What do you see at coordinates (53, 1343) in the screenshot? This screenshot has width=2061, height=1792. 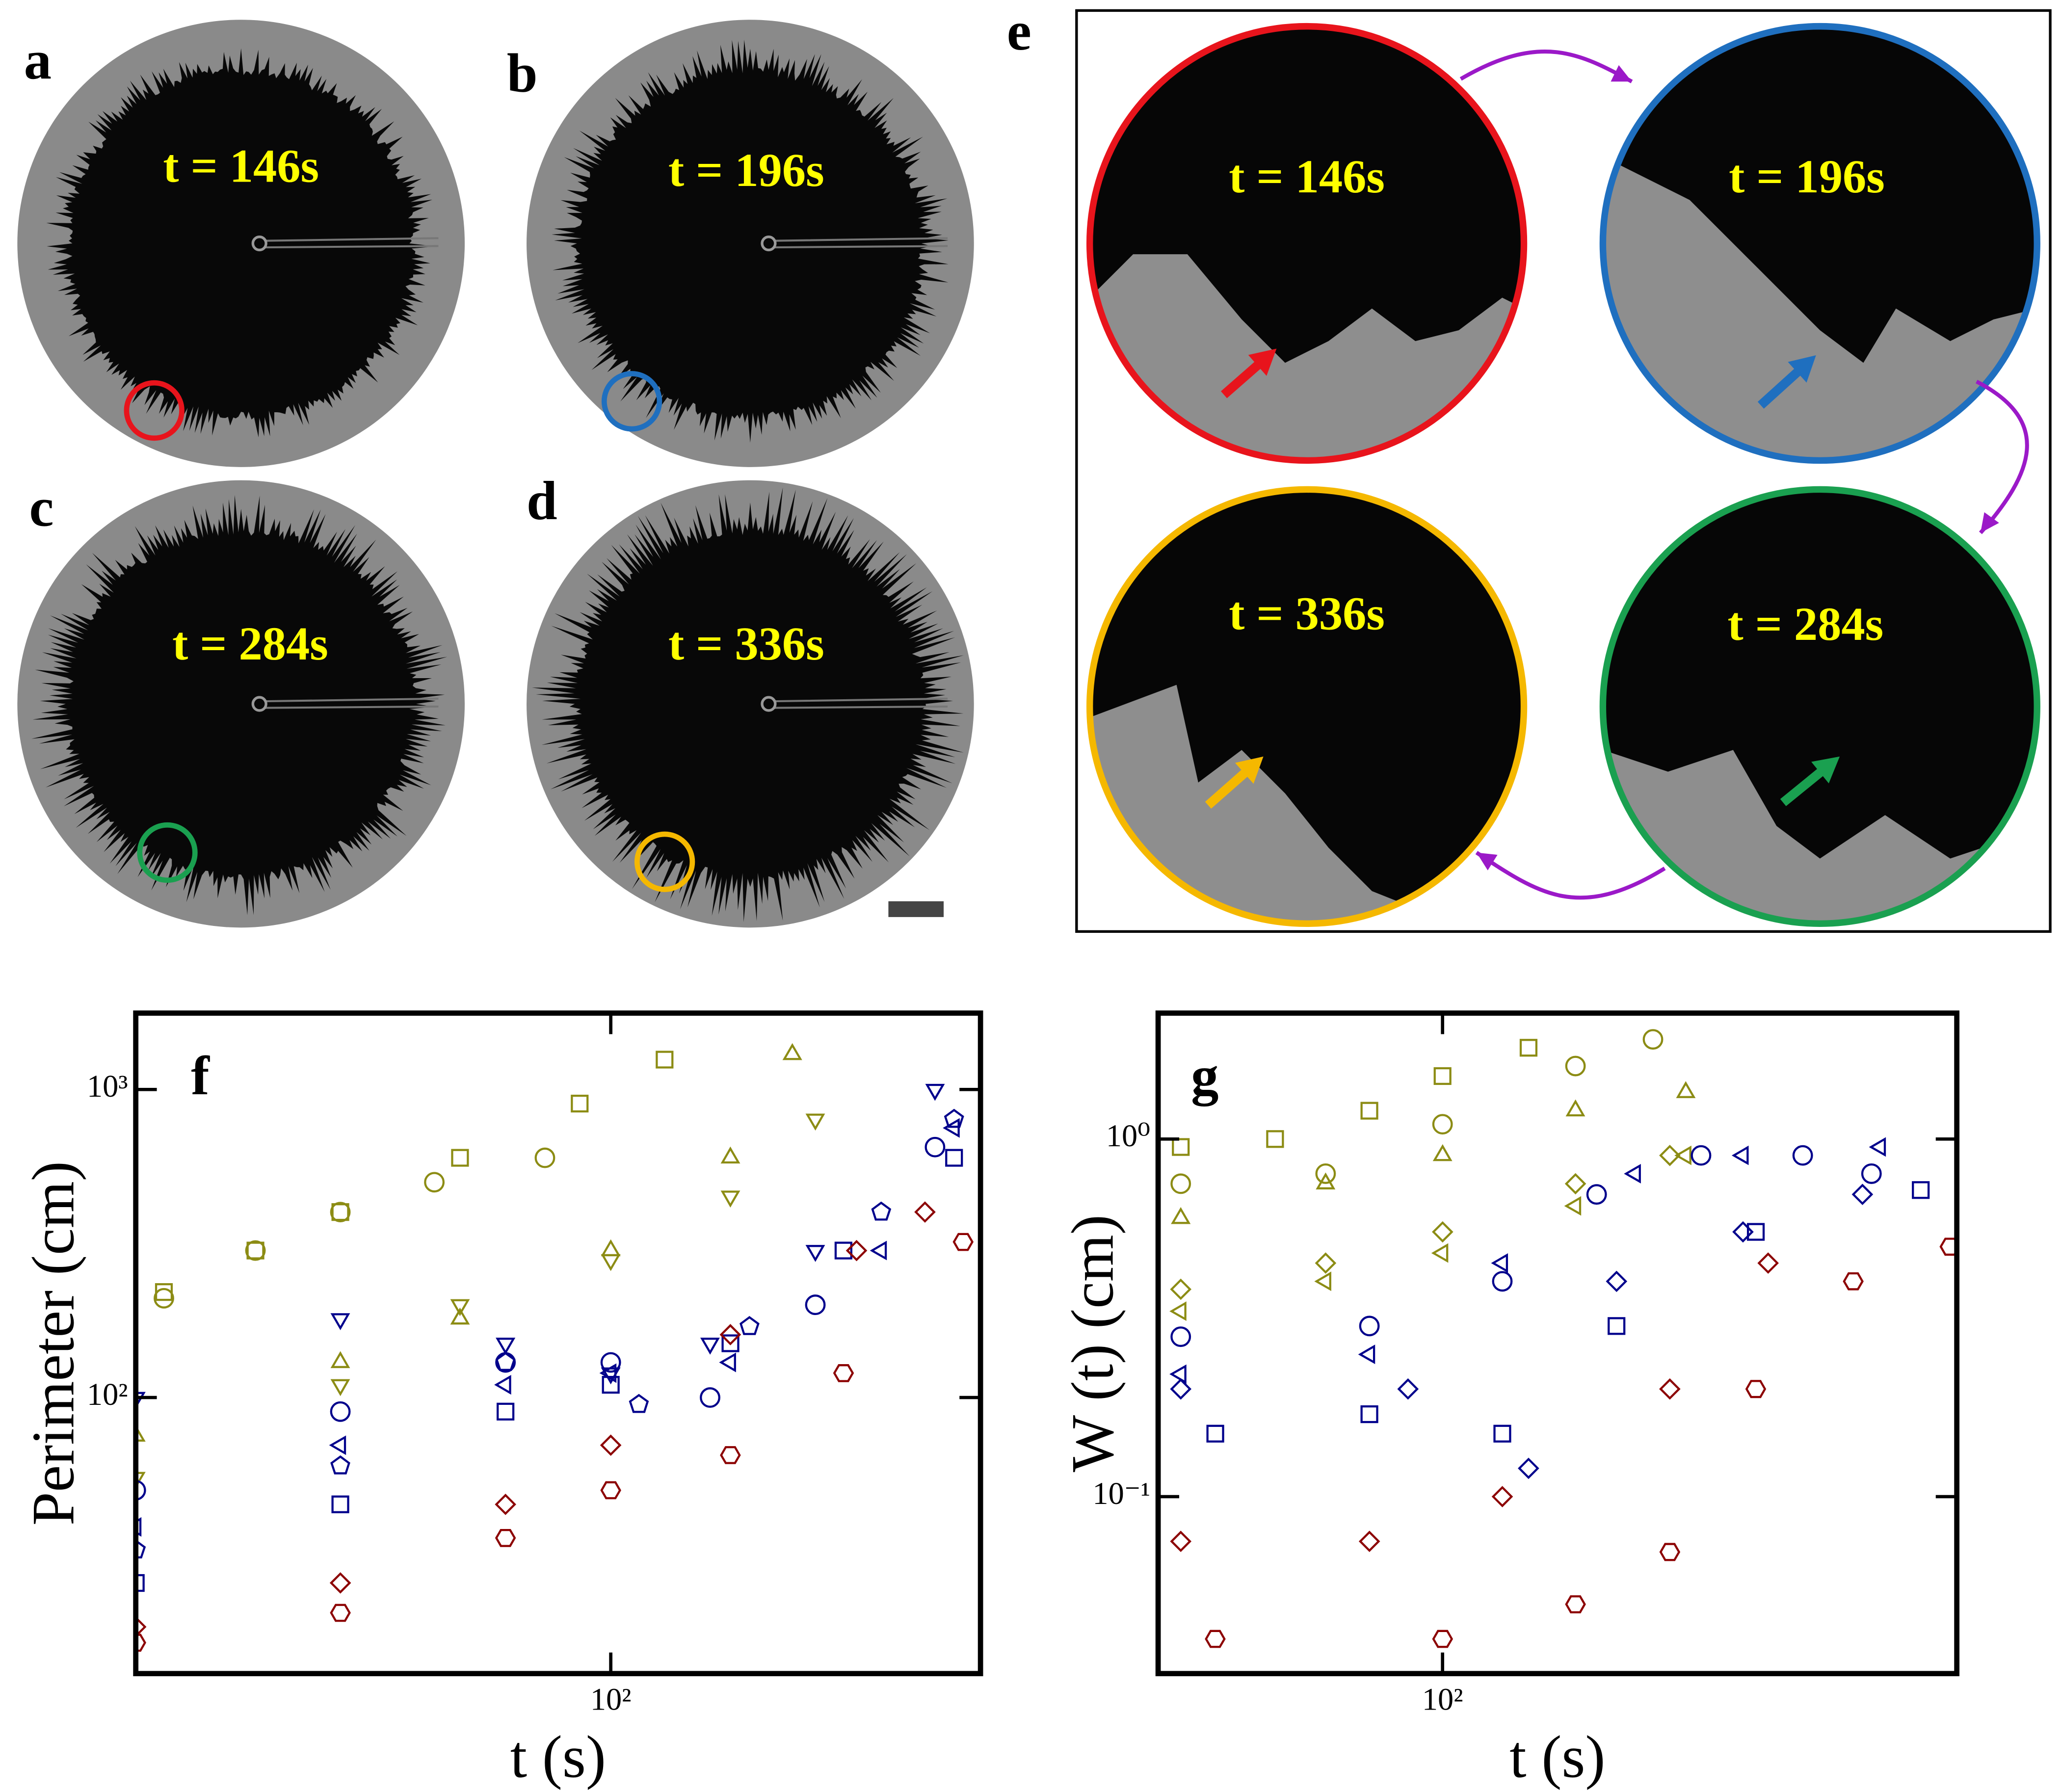 I see `y-axis-label: Perimeter (cm)` at bounding box center [53, 1343].